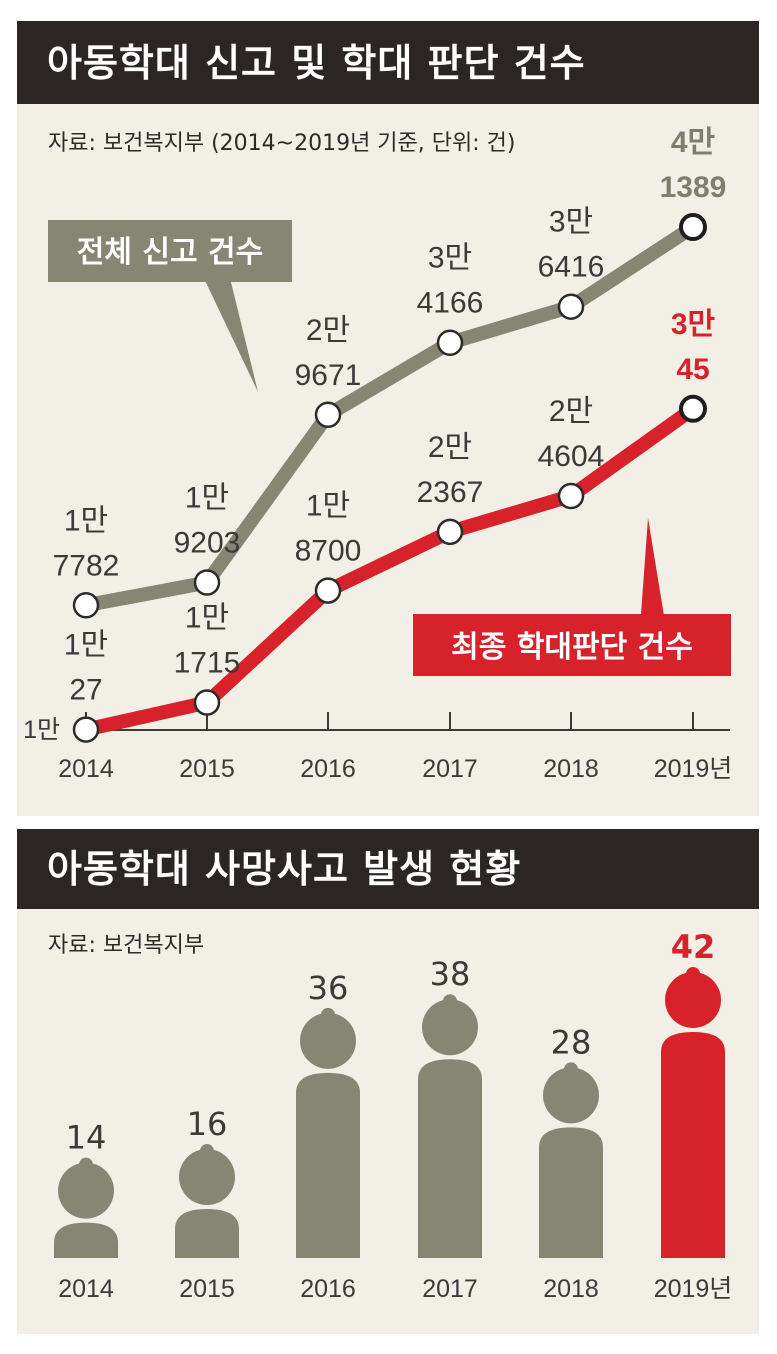 Image resolution: width=777 pixels, height=1354 pixels. I want to click on data-label: 2367, so click(450, 492).